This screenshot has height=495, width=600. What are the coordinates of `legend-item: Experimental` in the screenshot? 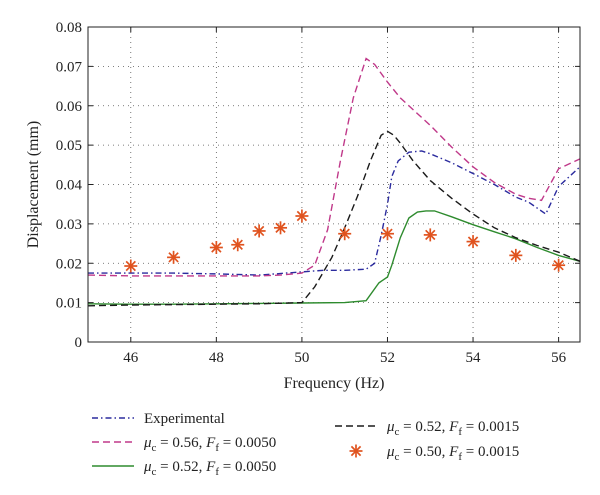 It's located at (158, 419).